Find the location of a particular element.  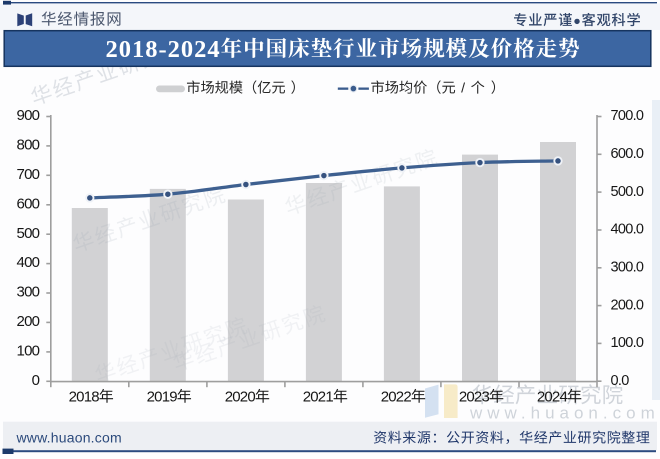

svg-text: 2019年 is located at coordinates (169, 397).